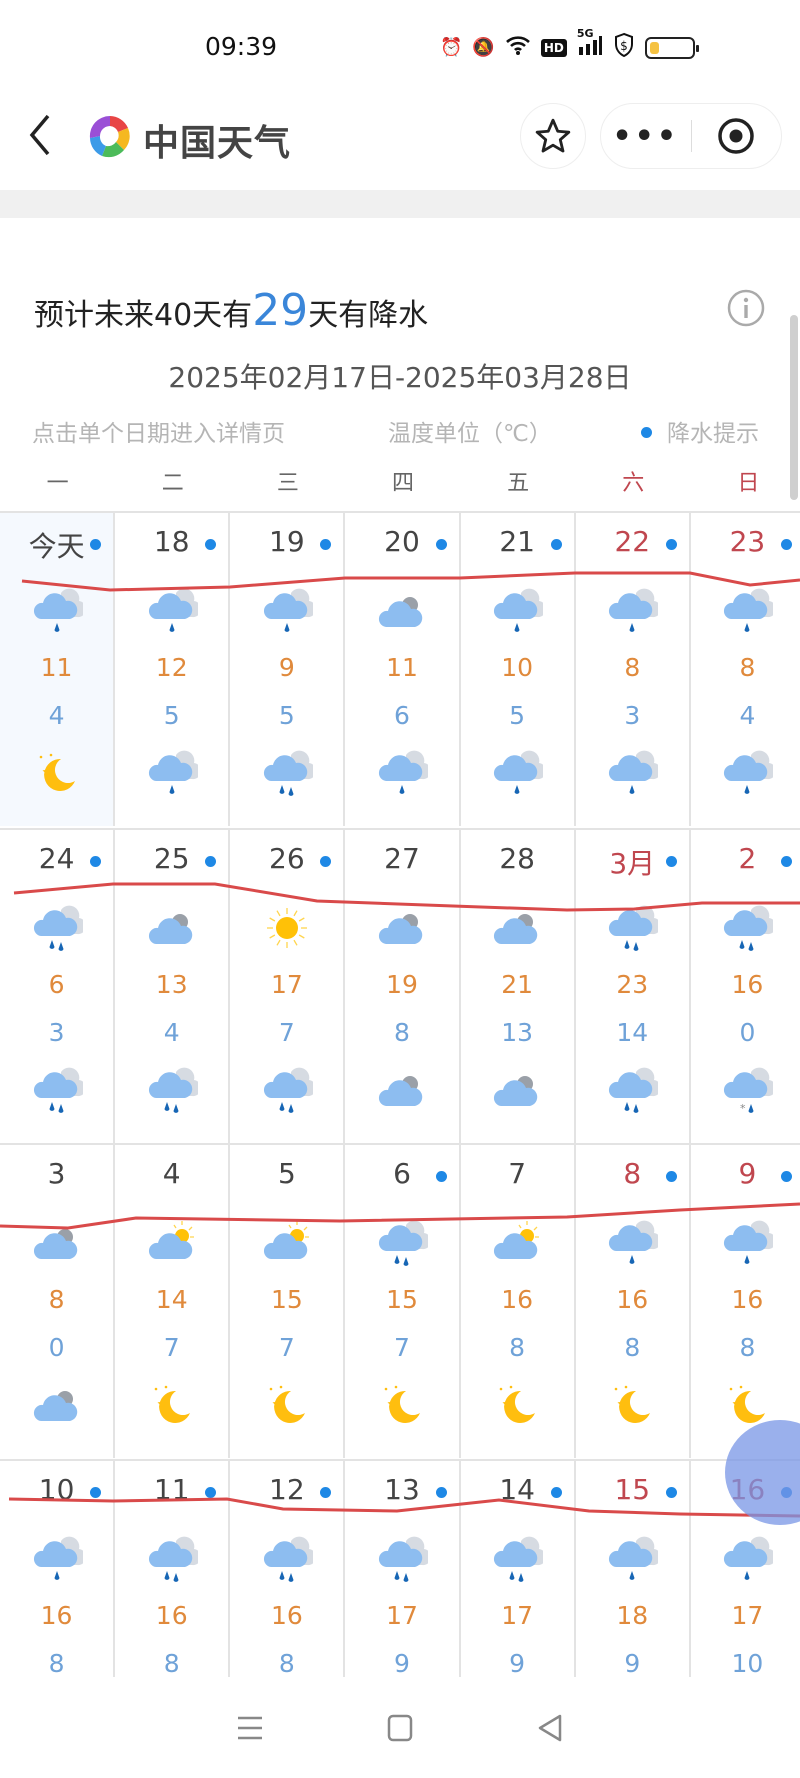  I want to click on back-chevron-icon, so click(40, 135).